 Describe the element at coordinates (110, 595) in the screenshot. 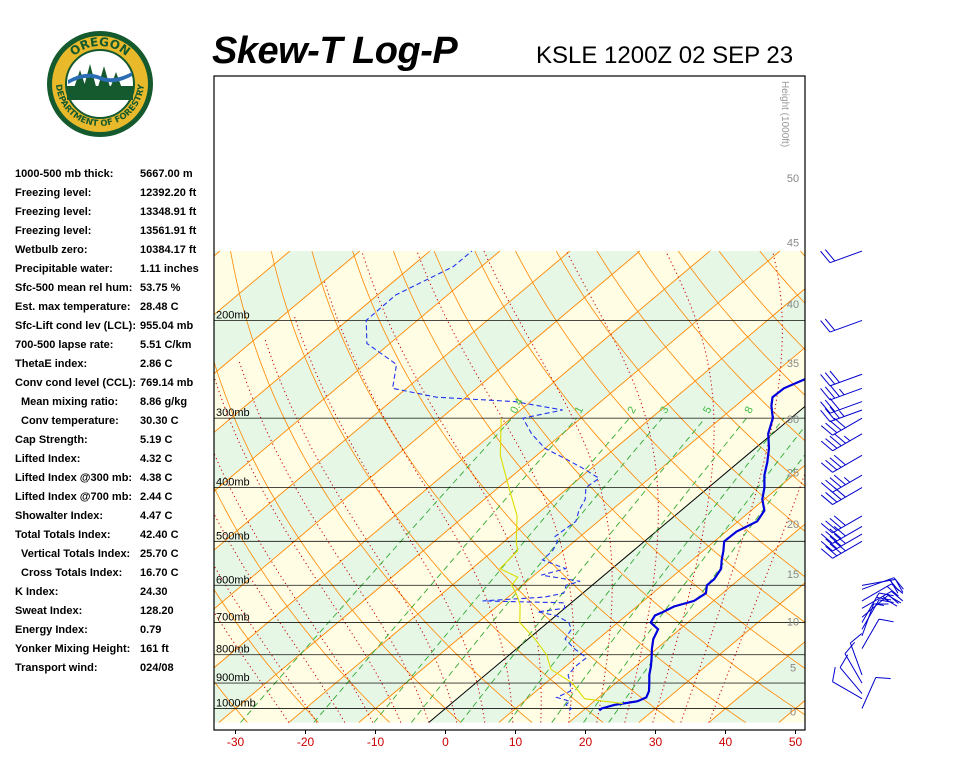

I see `stat-row: K Index: 24.30` at that location.